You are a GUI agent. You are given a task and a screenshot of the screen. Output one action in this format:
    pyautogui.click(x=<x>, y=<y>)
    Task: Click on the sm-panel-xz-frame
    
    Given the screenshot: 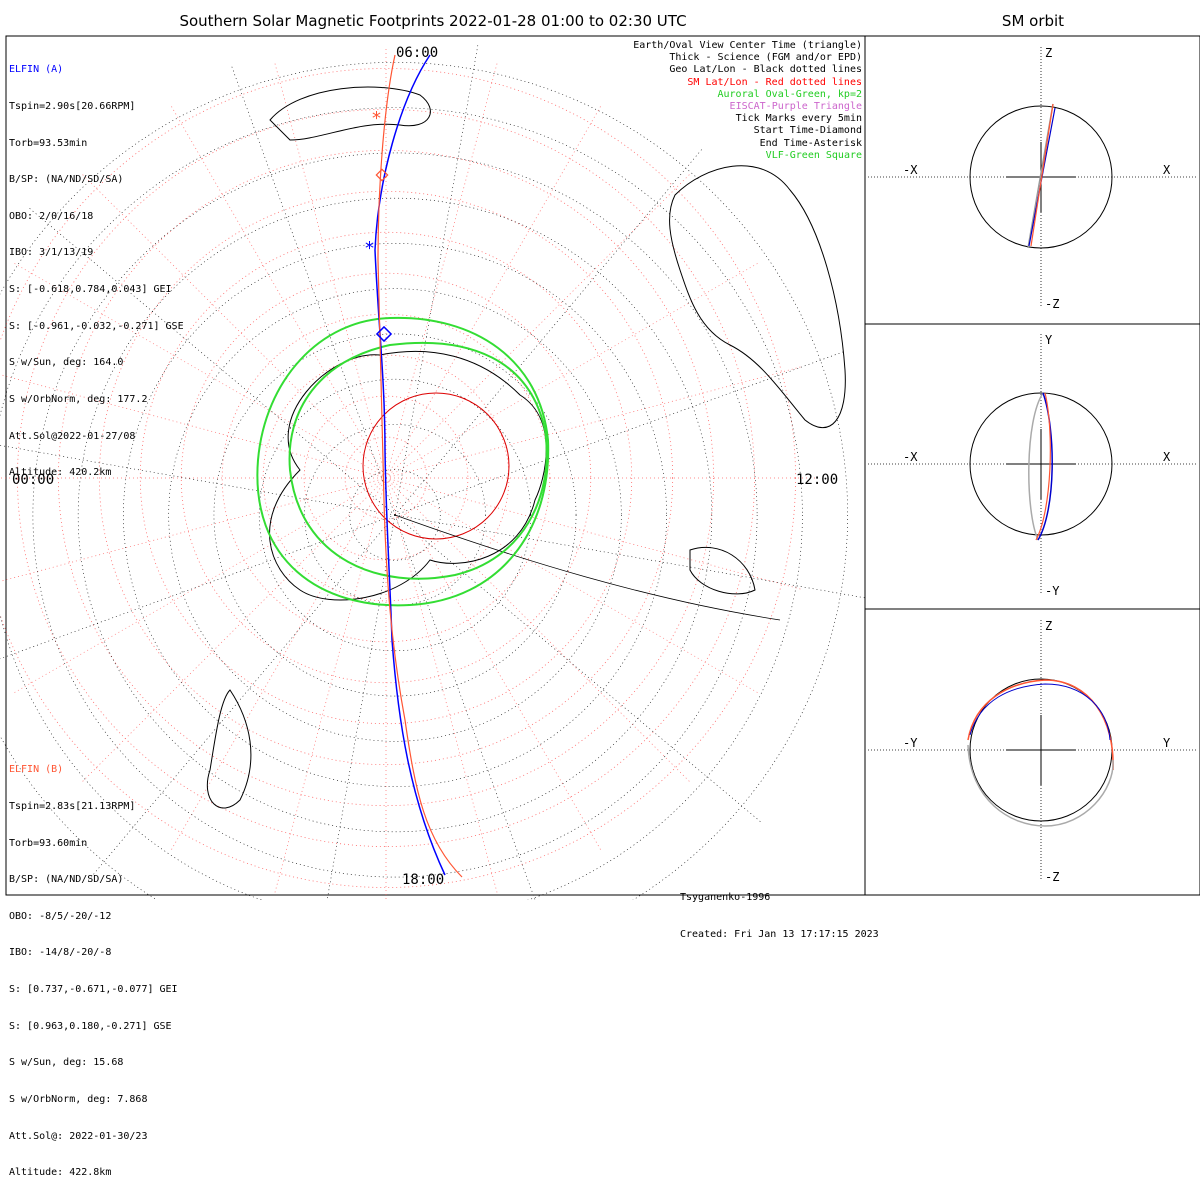 What is the action you would take?
    pyautogui.click(x=1032, y=180)
    